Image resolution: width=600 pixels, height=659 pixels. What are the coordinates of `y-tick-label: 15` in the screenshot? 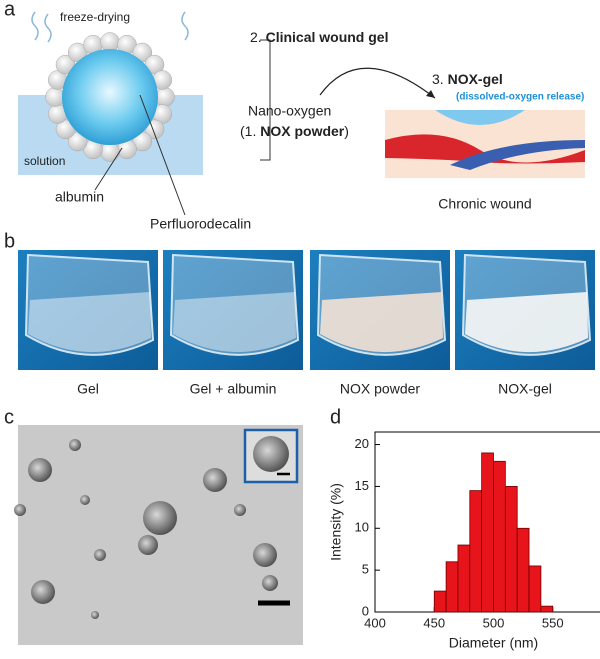 It's located at (362, 485).